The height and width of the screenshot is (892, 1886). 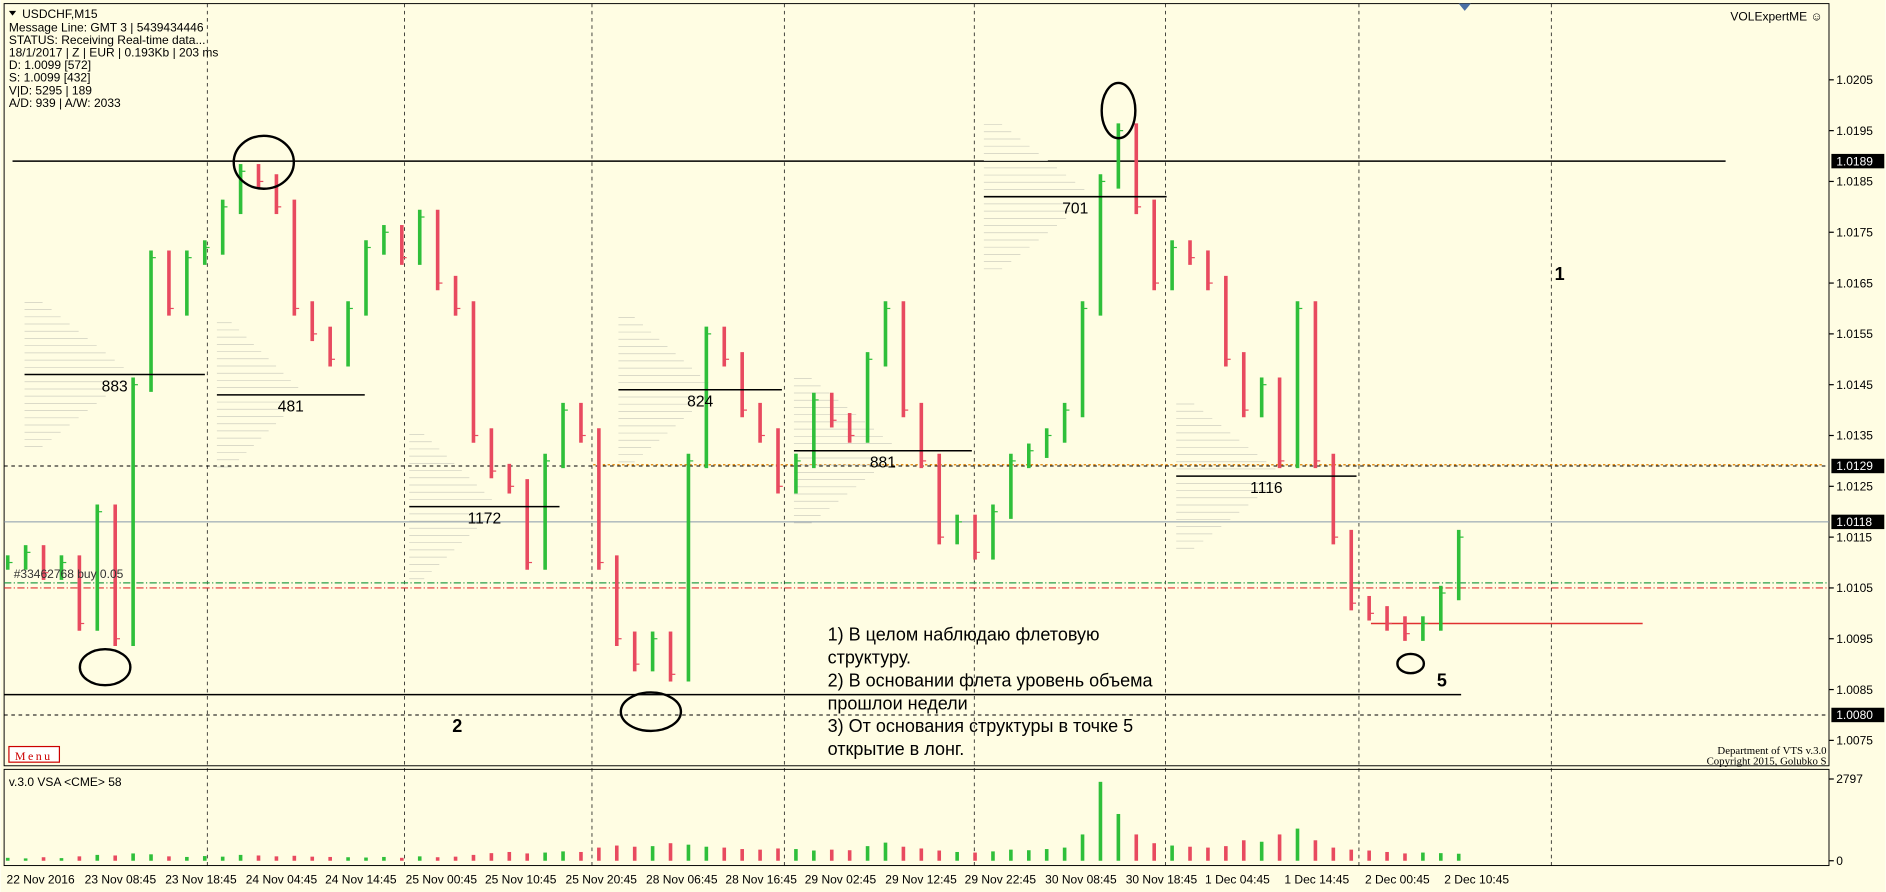 I want to click on x-tick-label: 24 Nov 14:45, so click(x=361, y=880).